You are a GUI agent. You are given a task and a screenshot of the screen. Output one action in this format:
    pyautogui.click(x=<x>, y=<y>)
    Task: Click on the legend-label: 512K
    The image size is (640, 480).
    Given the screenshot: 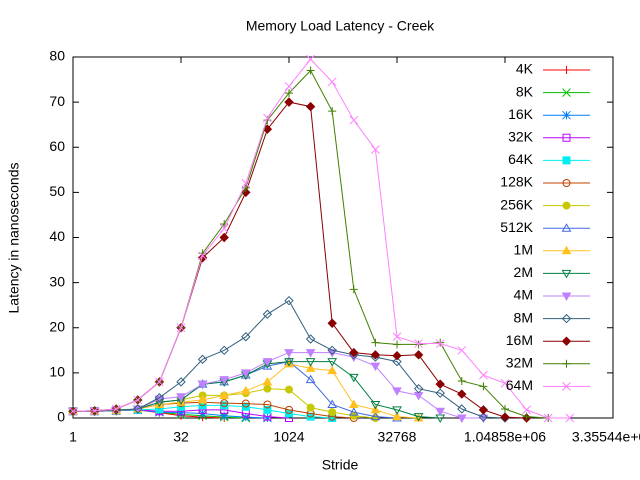 What is the action you would take?
    pyautogui.click(x=516, y=227)
    